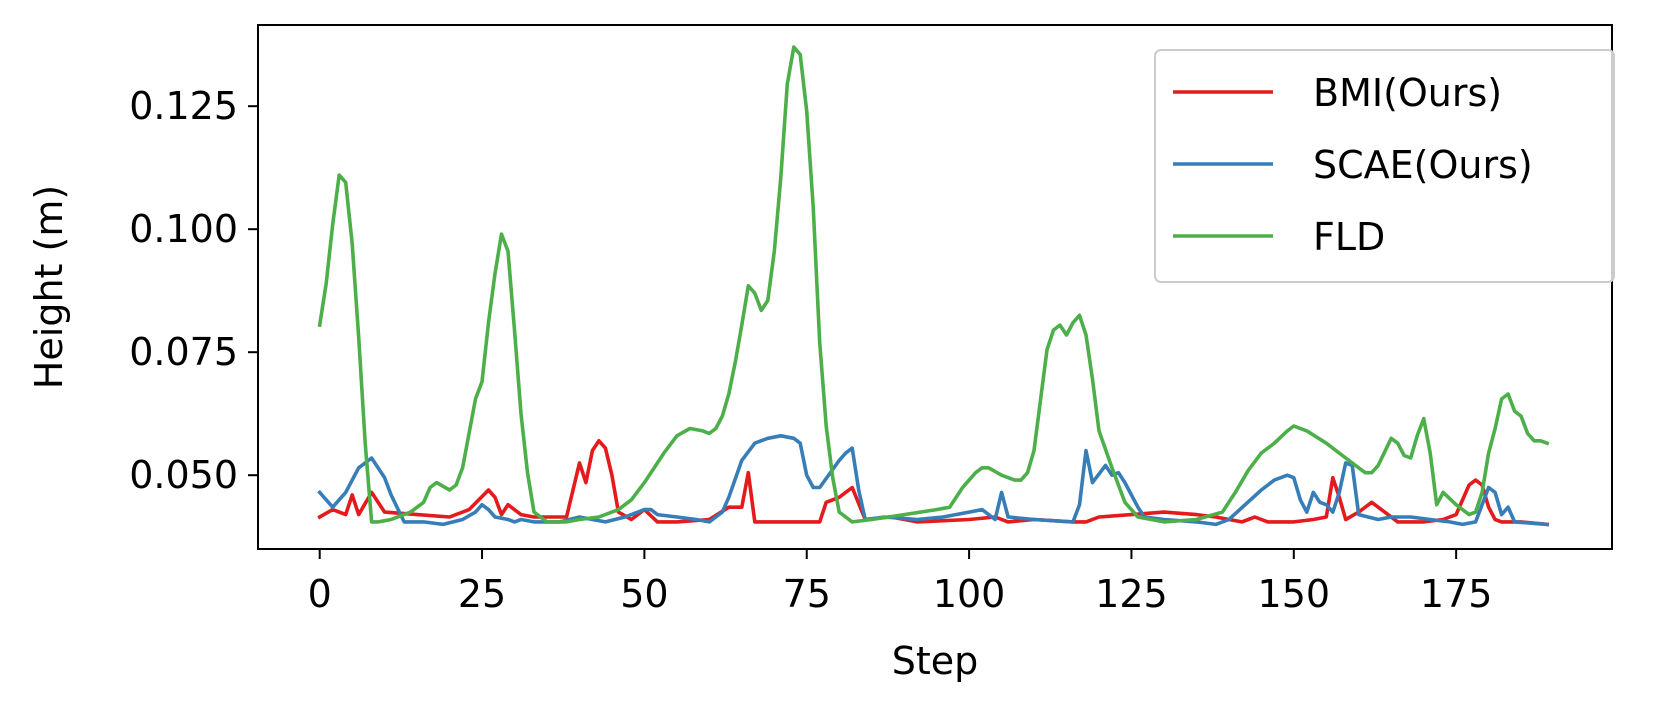  Describe the element at coordinates (482, 594) in the screenshot. I see `x-tick-label: 25` at that location.